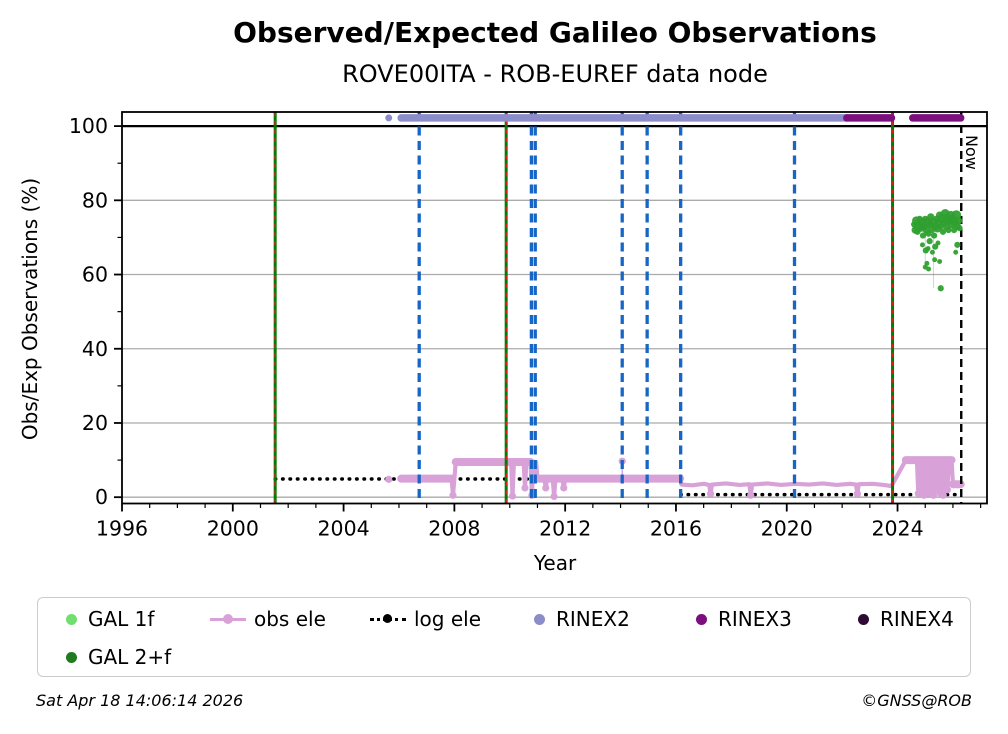  I want to click on x-axis-label: Year, so click(555, 563).